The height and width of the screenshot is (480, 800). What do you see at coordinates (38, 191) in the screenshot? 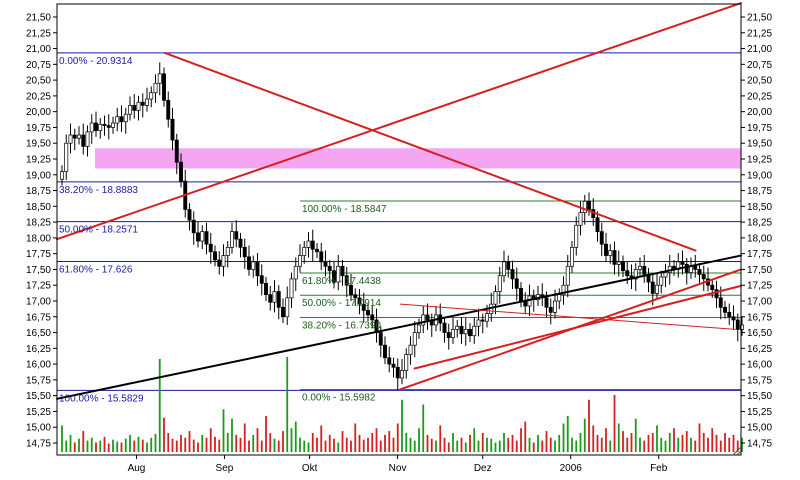
I see `y-tick-label-left: 18,75` at bounding box center [38, 191].